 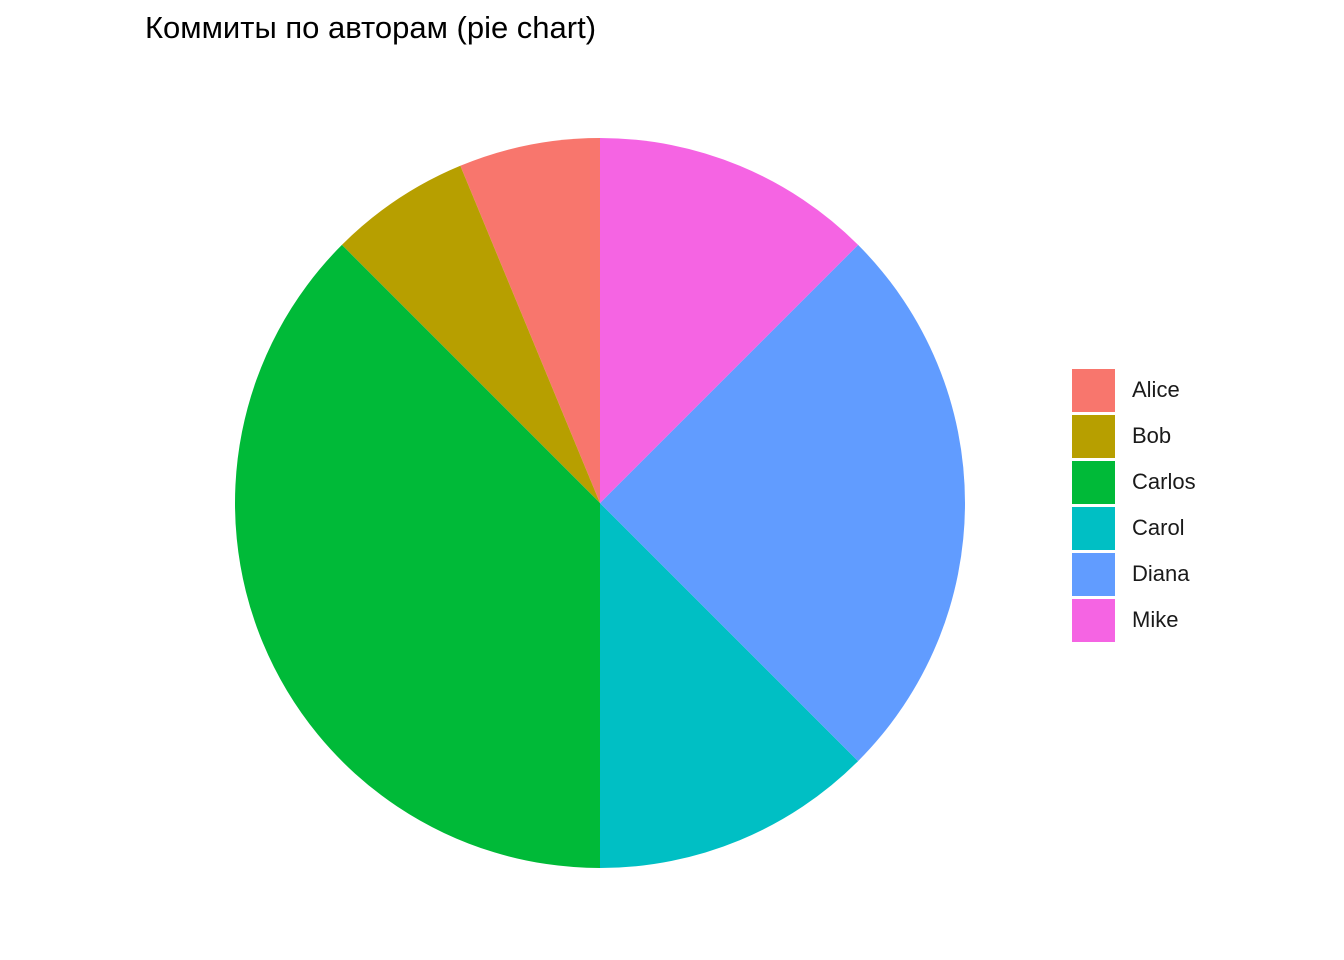 I want to click on pie-slice-bob, so click(x=470, y=334).